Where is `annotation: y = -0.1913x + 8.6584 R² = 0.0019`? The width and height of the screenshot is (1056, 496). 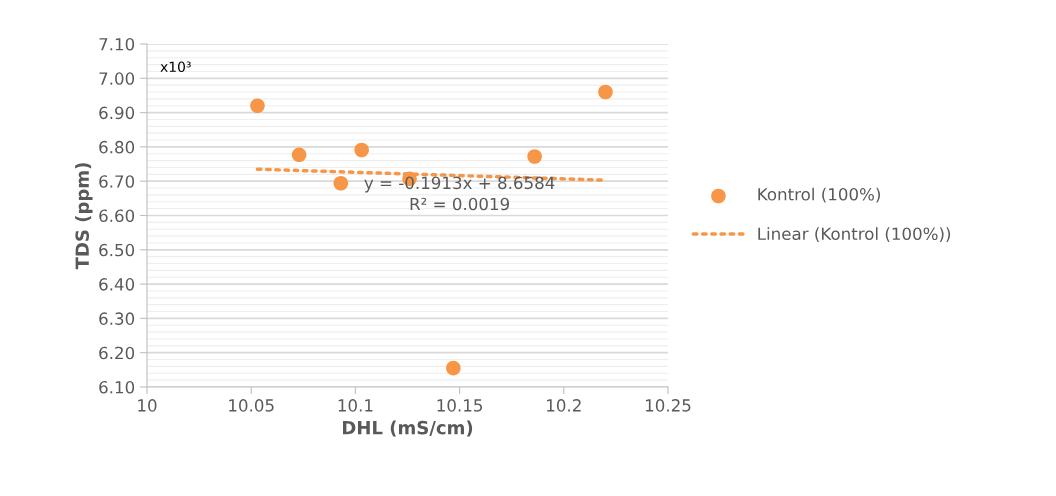
annotation: y = -0.1913x + 8.6584 R² = 0.0019 is located at coordinates (459, 193).